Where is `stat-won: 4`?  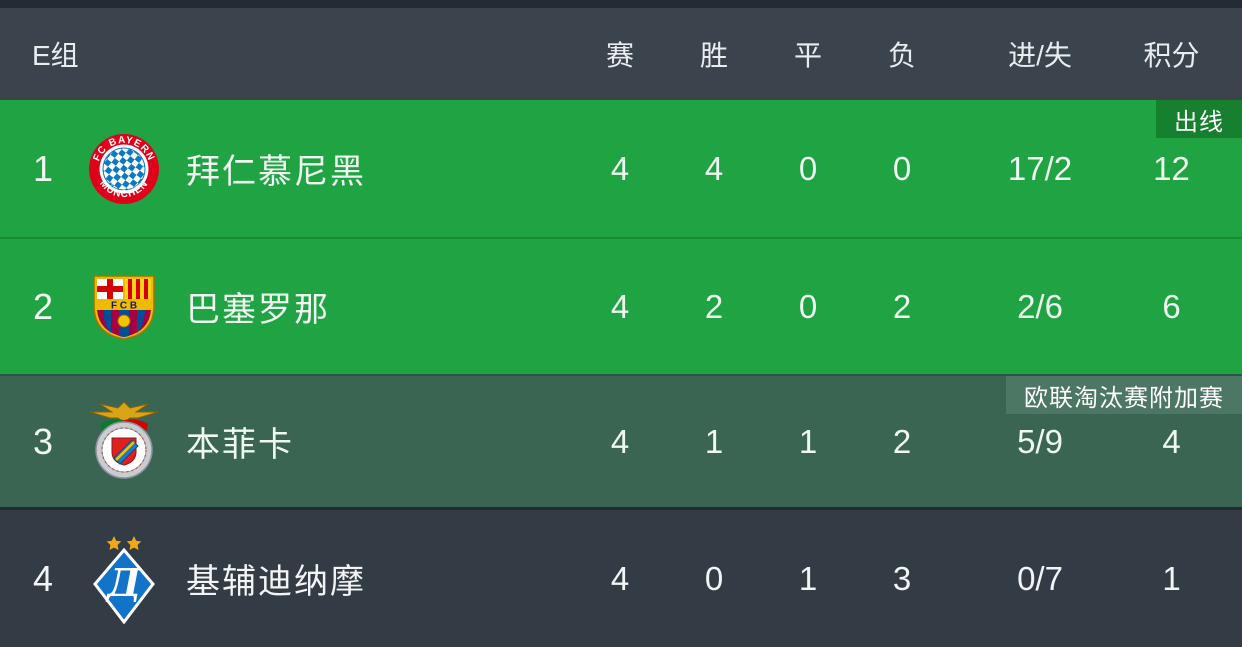
stat-won: 4 is located at coordinates (714, 168).